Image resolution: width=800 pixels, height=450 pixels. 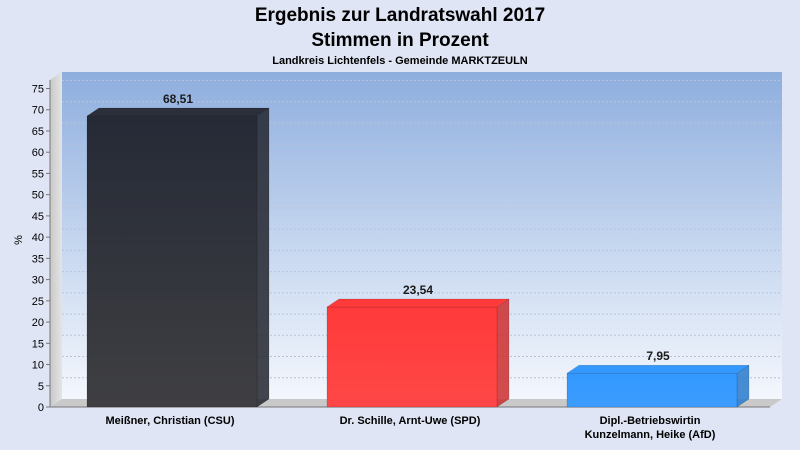 I want to click on y-axis-label: %, so click(x=19, y=240).